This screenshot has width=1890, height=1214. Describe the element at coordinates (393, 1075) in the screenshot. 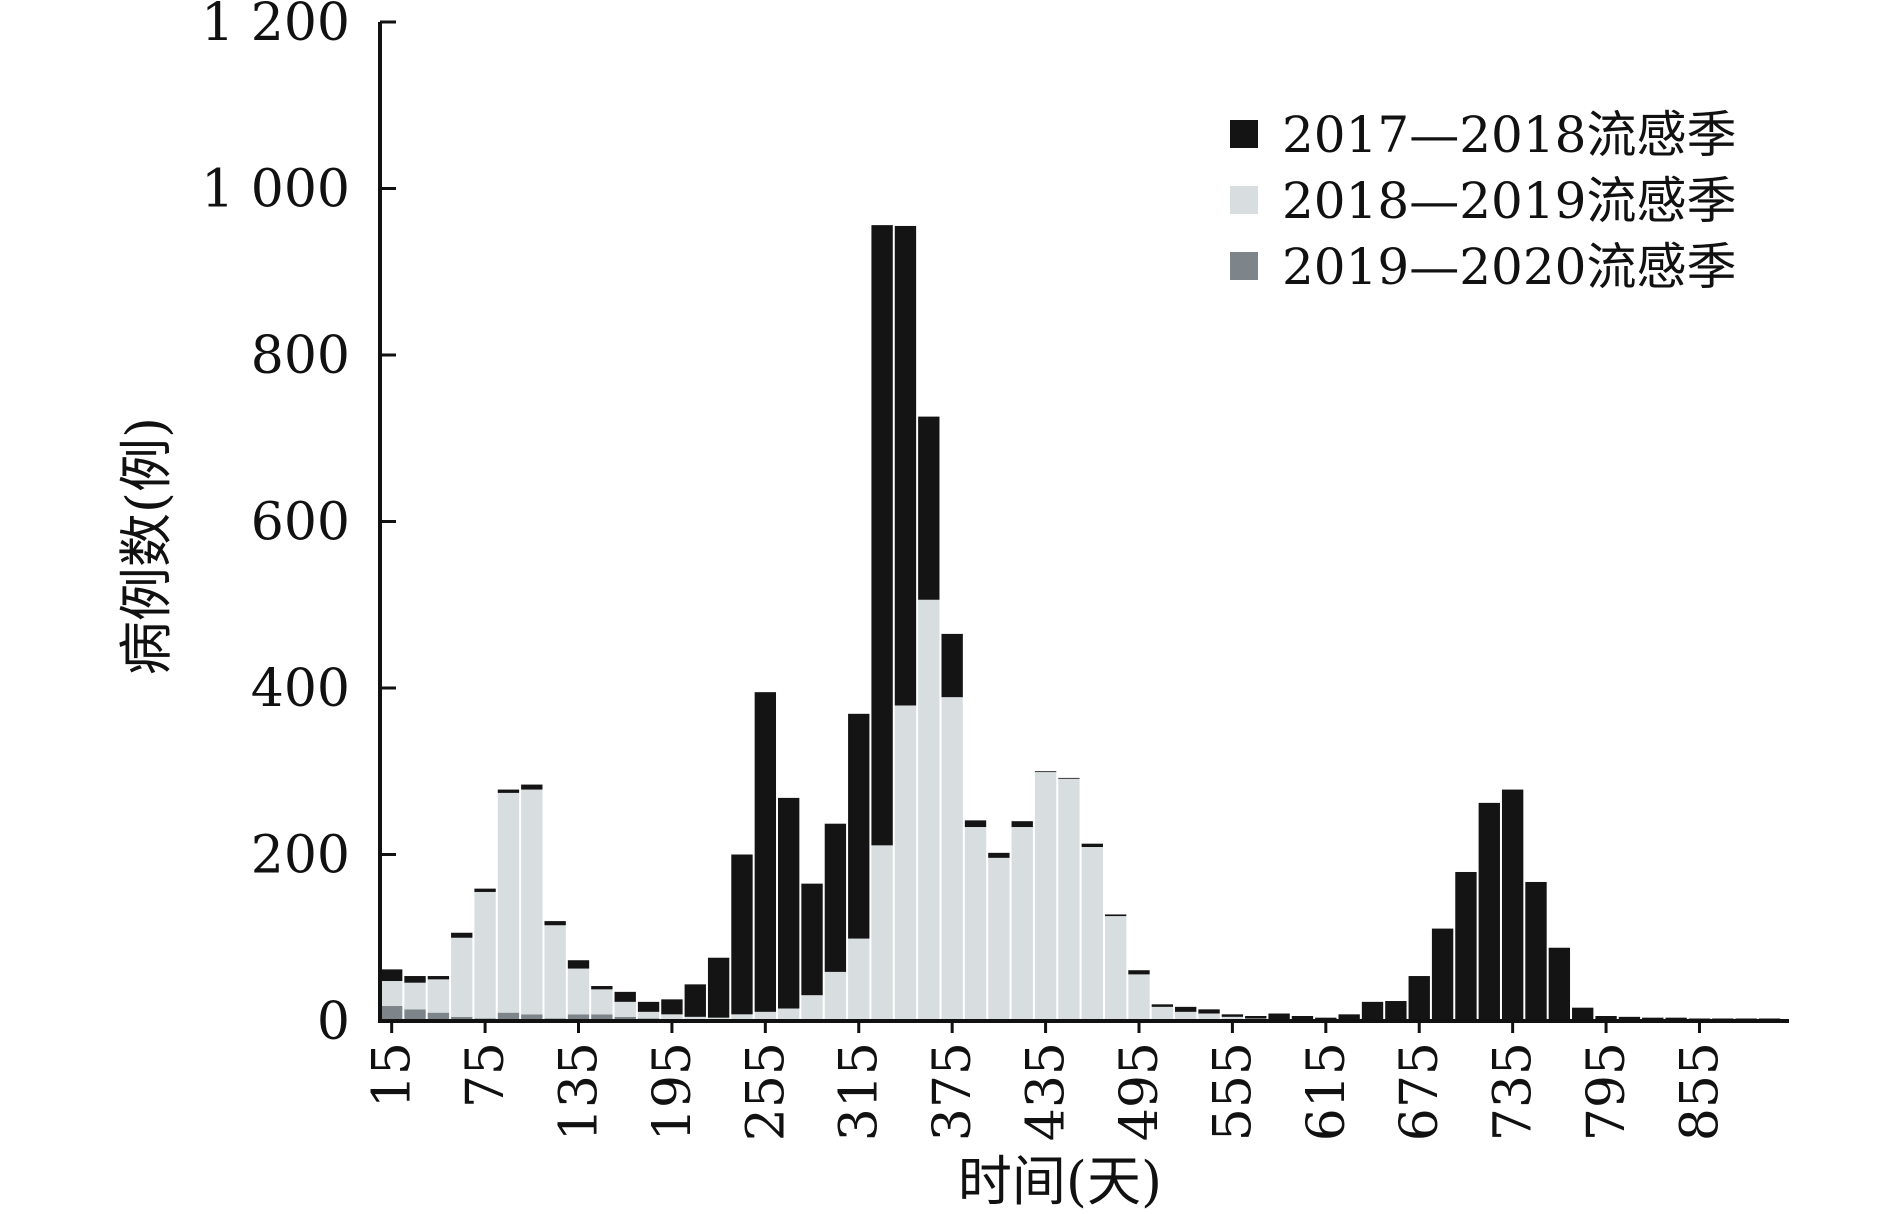

I see `x-tick-label: 15` at that location.